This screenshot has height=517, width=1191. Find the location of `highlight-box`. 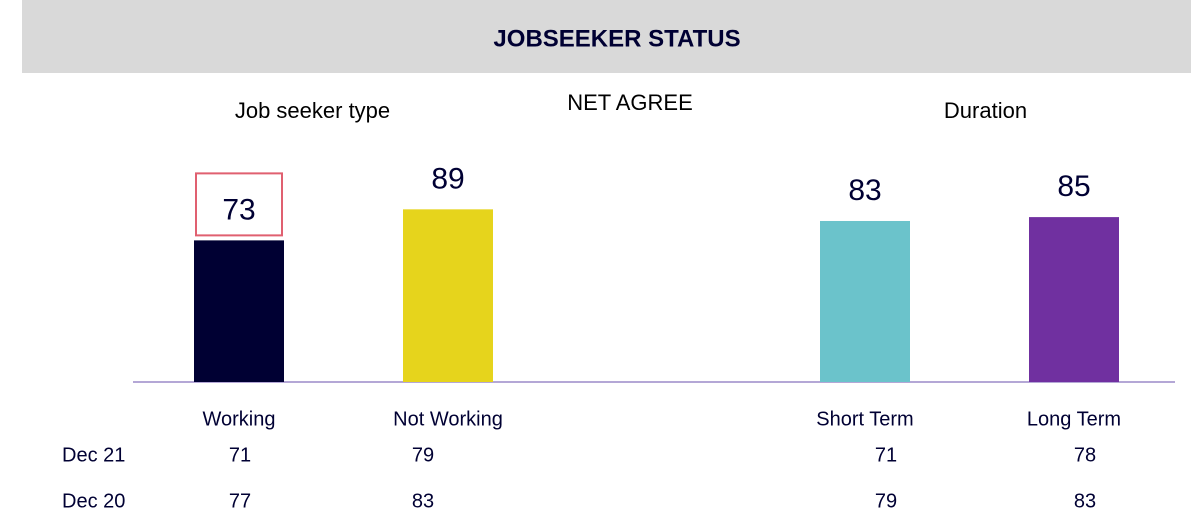

highlight-box is located at coordinates (239, 204).